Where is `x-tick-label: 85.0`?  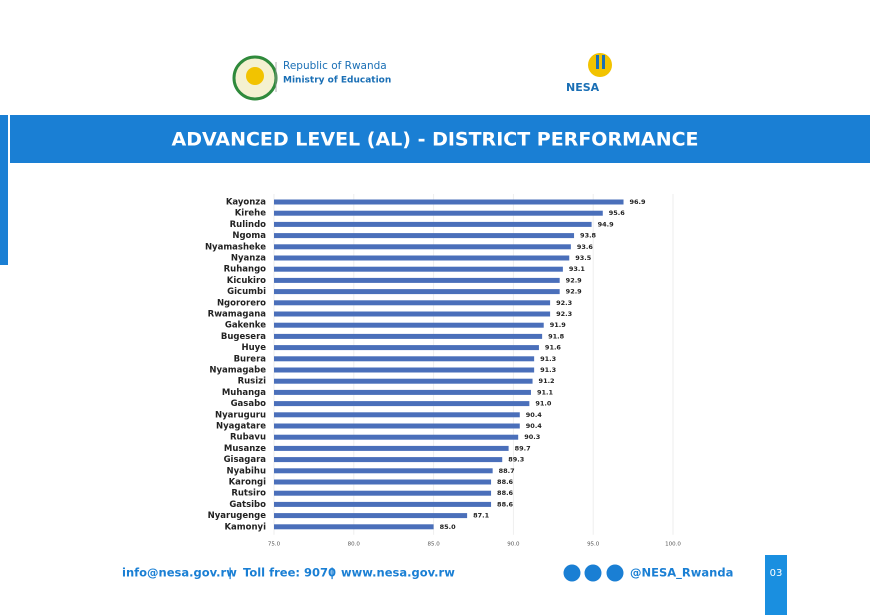 x-tick-label: 85.0 is located at coordinates (433, 544).